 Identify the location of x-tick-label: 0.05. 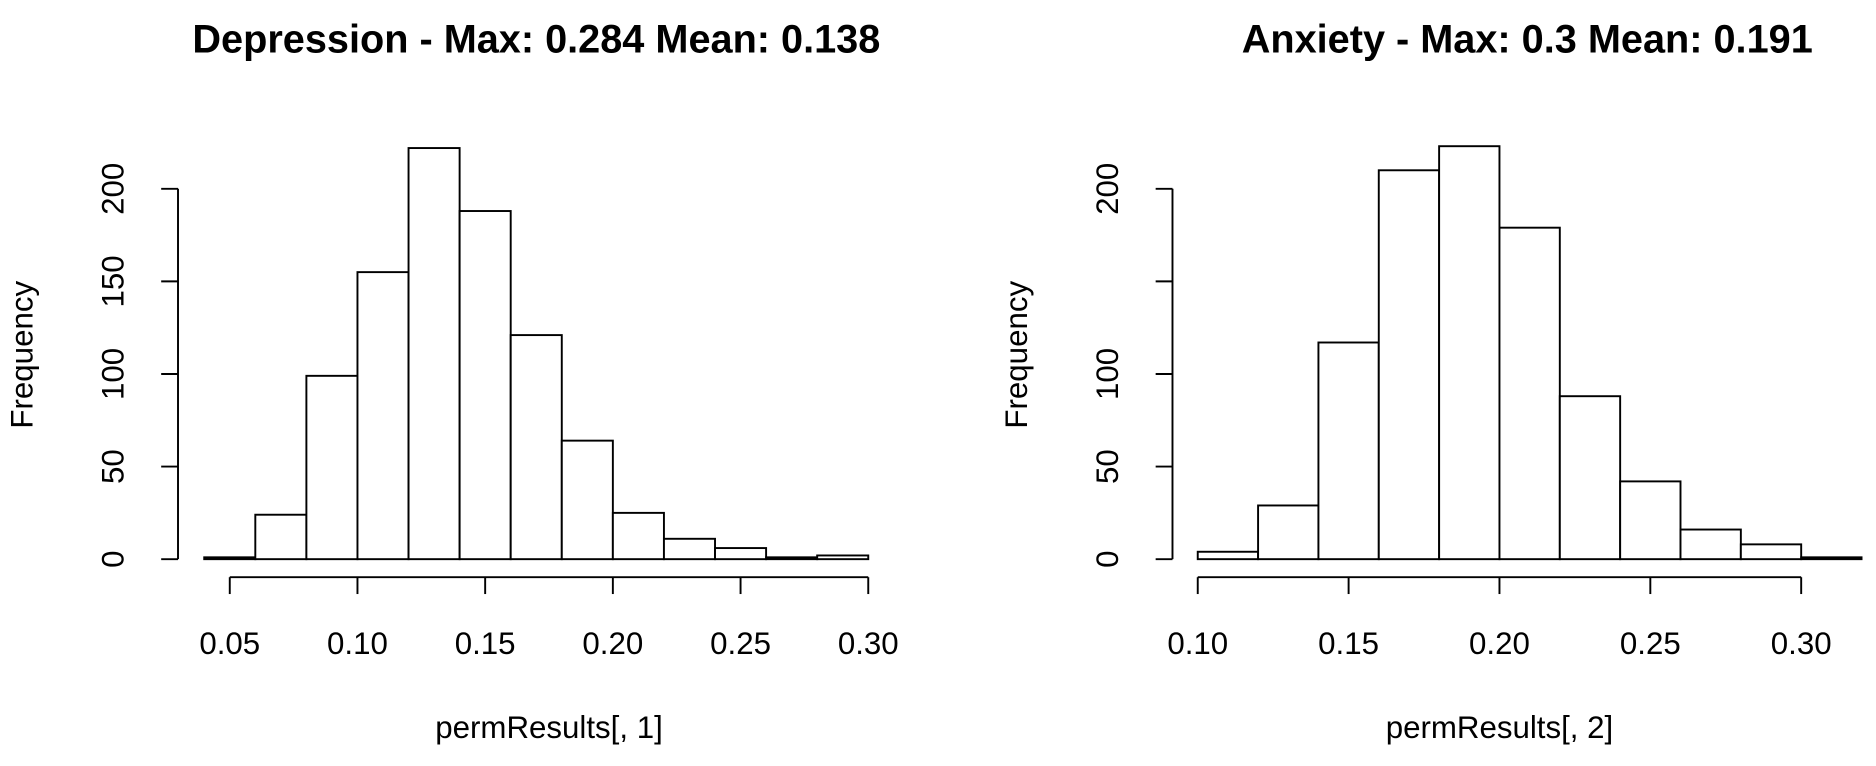
(229, 643).